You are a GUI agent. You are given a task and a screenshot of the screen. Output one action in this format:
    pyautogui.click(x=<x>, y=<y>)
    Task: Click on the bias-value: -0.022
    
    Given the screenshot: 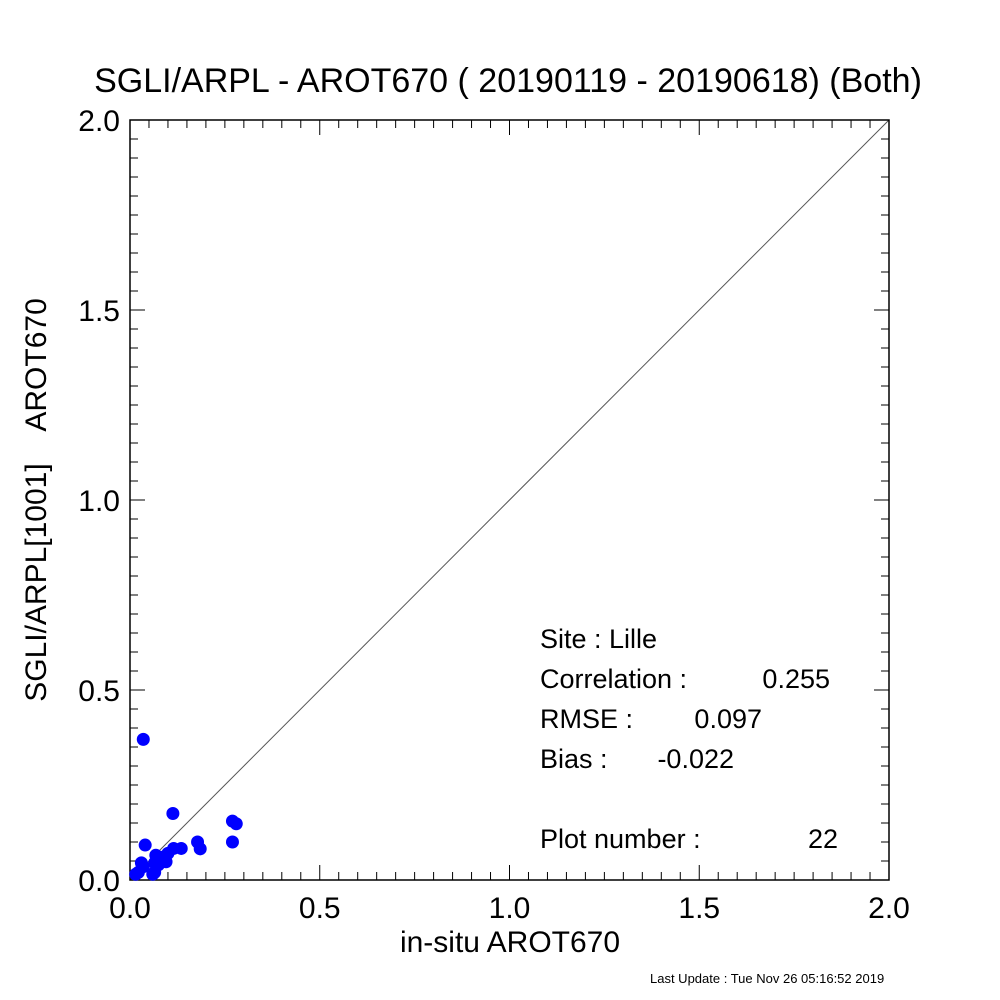 What is the action you would take?
    pyautogui.click(x=695, y=759)
    